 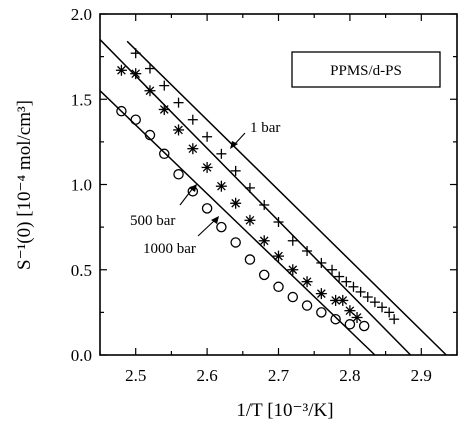 I want to click on x-tick-label: 2.6, so click(x=206, y=375).